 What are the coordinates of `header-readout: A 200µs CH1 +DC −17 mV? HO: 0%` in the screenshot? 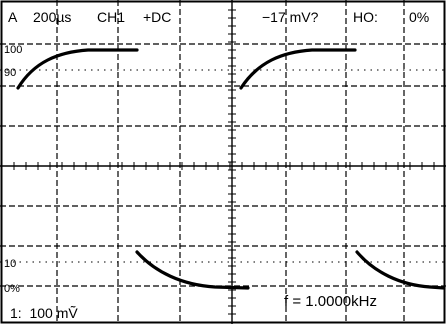 It's located at (218, 17).